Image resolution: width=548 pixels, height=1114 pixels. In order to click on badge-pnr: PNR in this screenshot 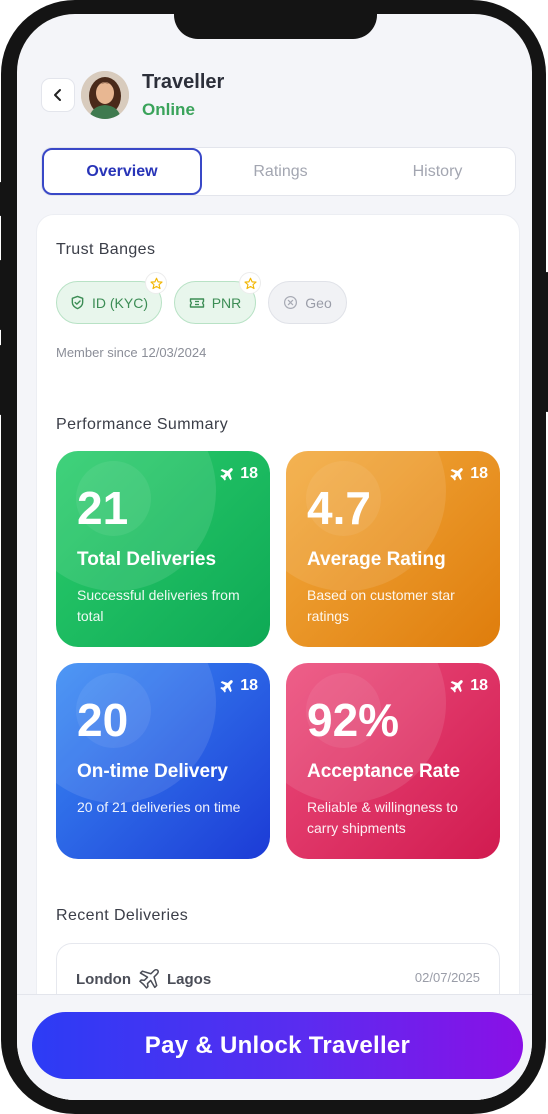, I will do `click(217, 298)`.